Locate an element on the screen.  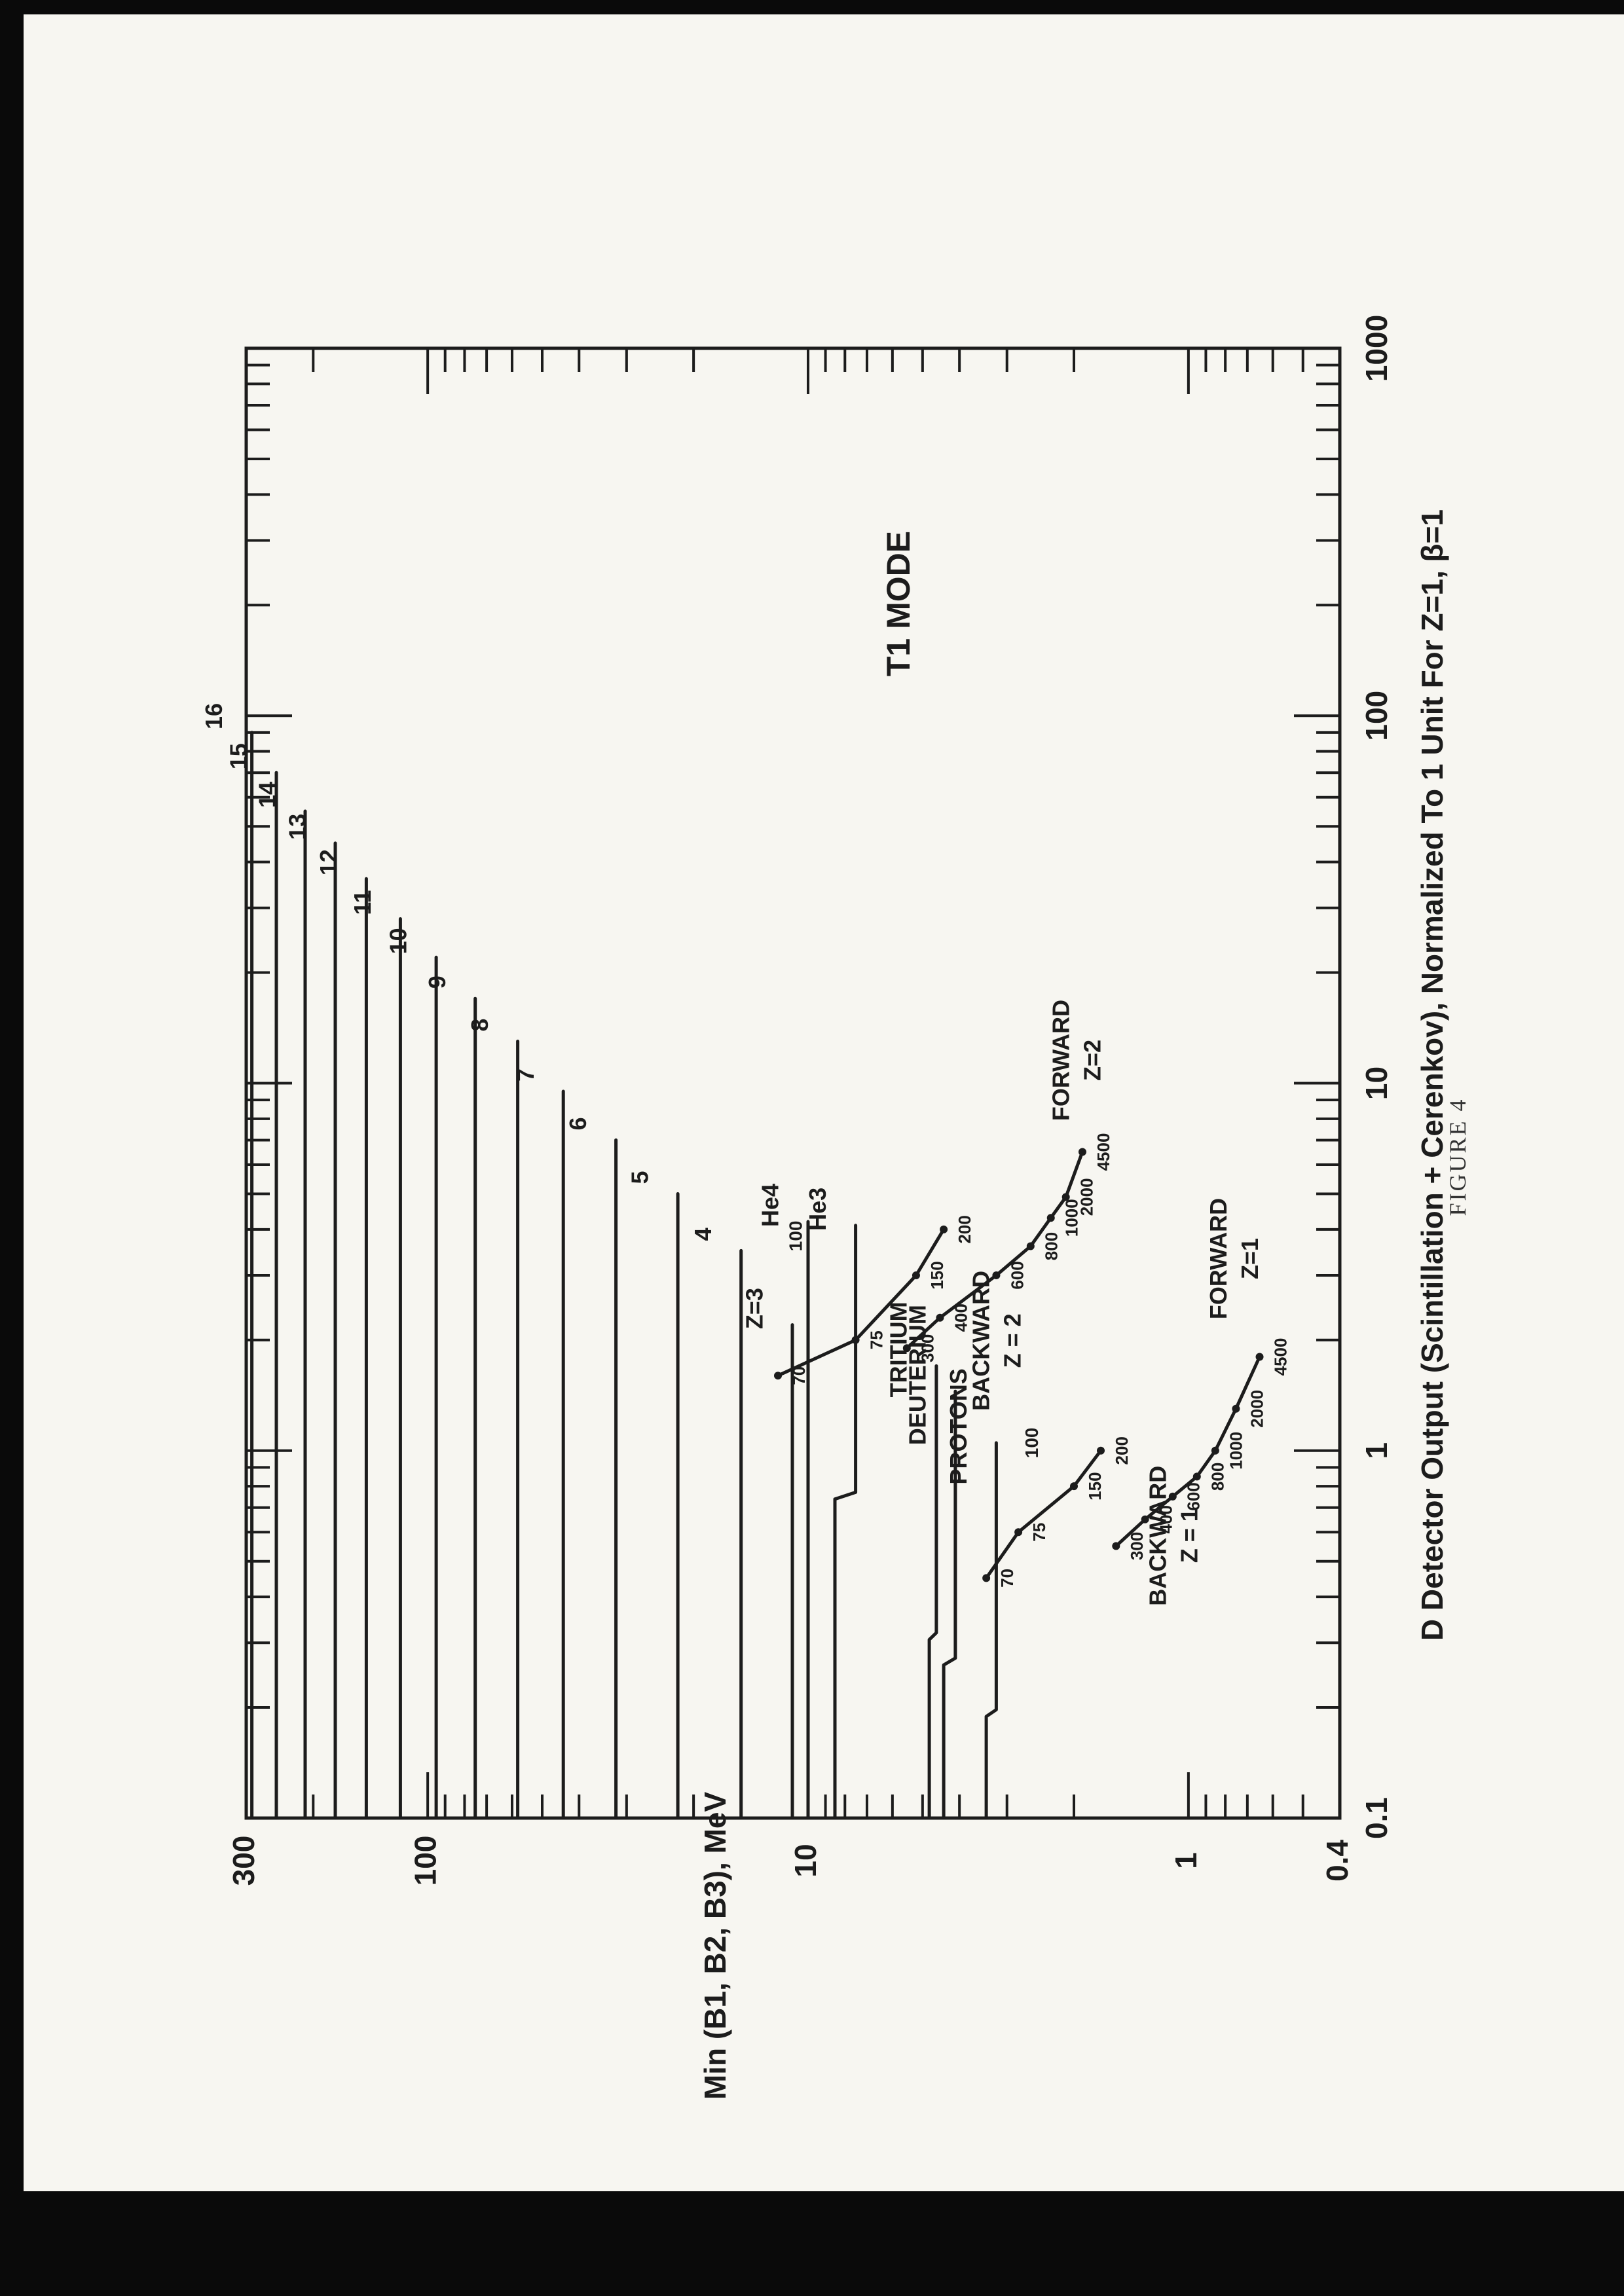
forward-z2-marker-label: 800 is located at coordinates (1051, 1246).